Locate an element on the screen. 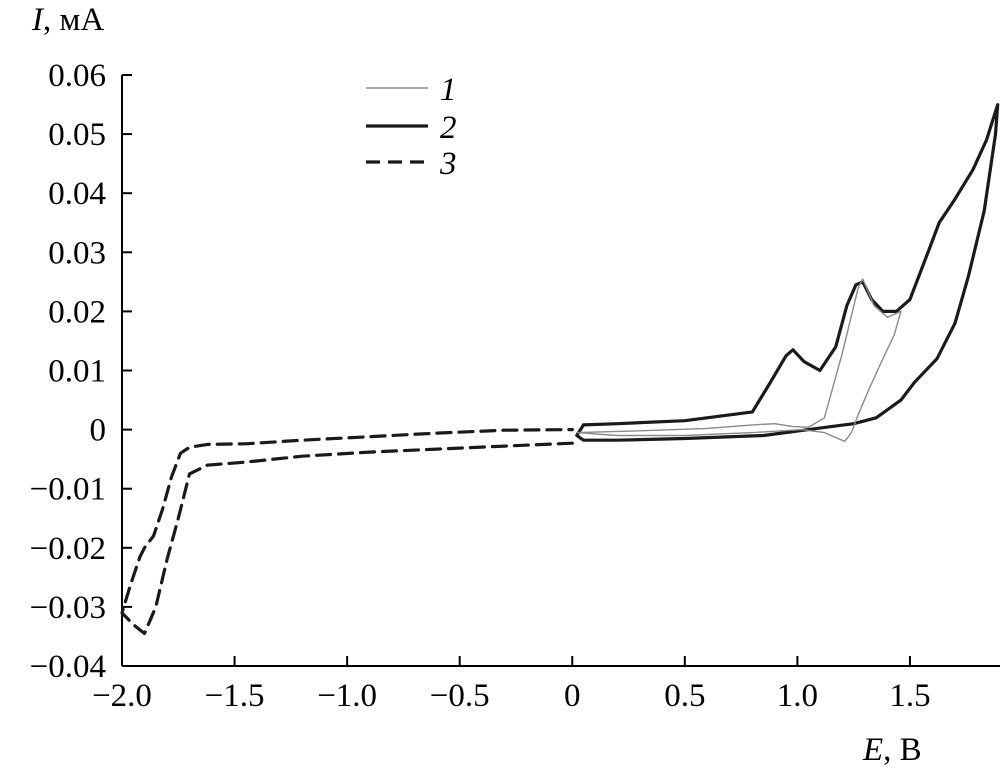  y-tick-label: 0.01 is located at coordinates (77, 372).